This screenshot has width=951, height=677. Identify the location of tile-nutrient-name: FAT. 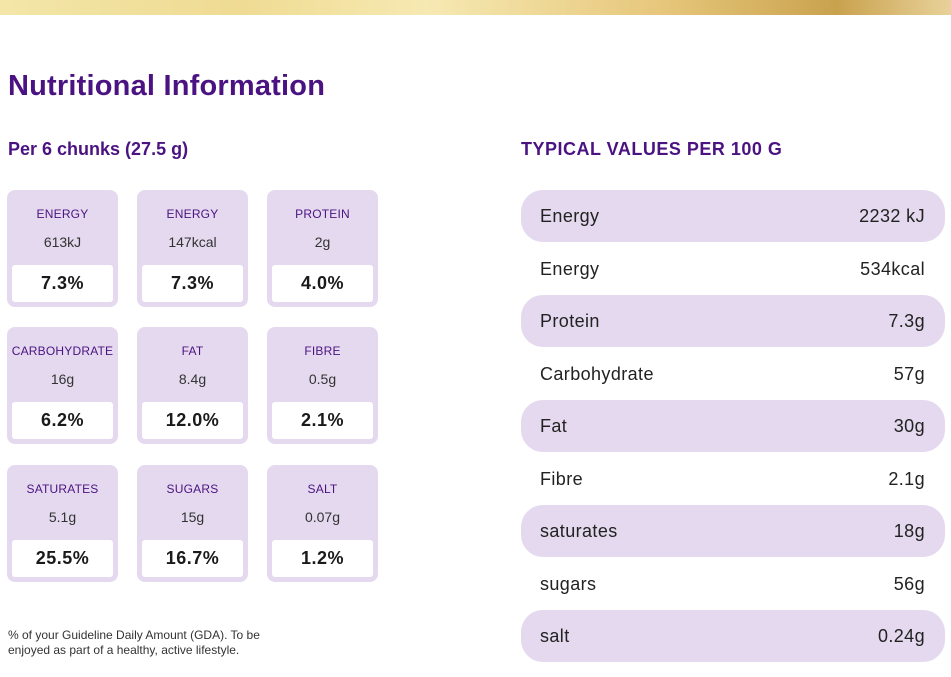
(192, 351).